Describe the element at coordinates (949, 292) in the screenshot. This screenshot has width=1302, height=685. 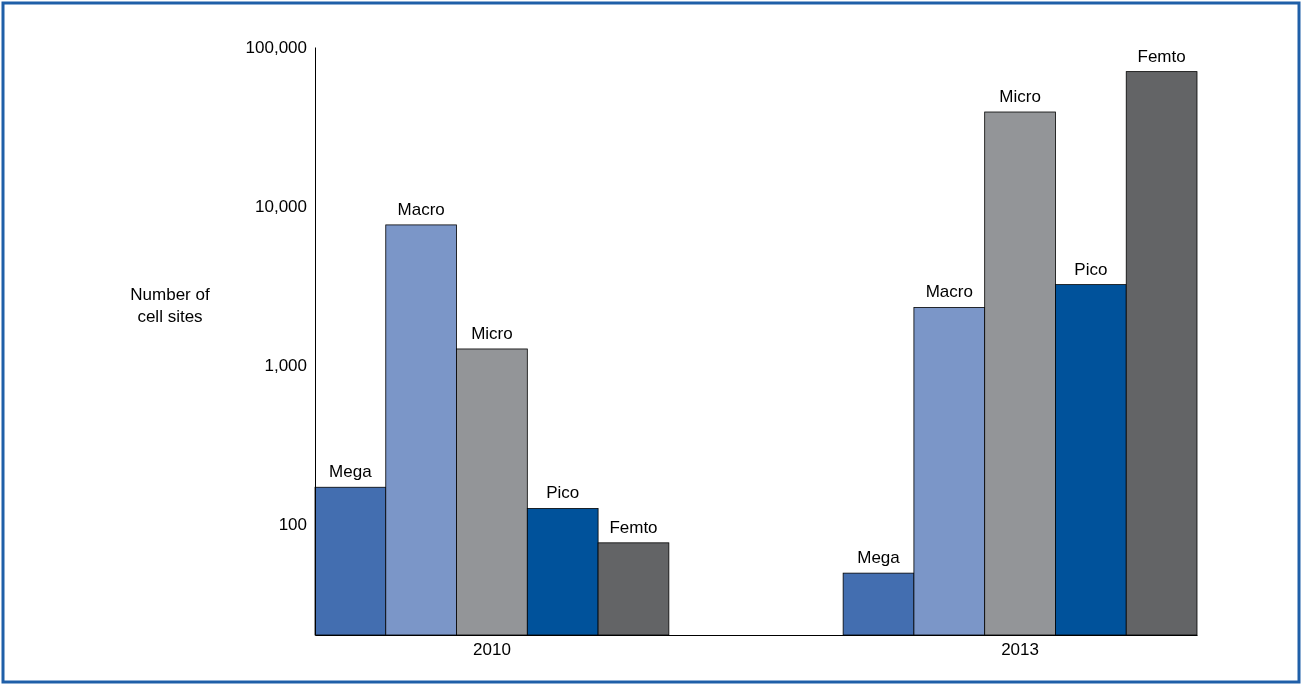
I see `text: Macro` at that location.